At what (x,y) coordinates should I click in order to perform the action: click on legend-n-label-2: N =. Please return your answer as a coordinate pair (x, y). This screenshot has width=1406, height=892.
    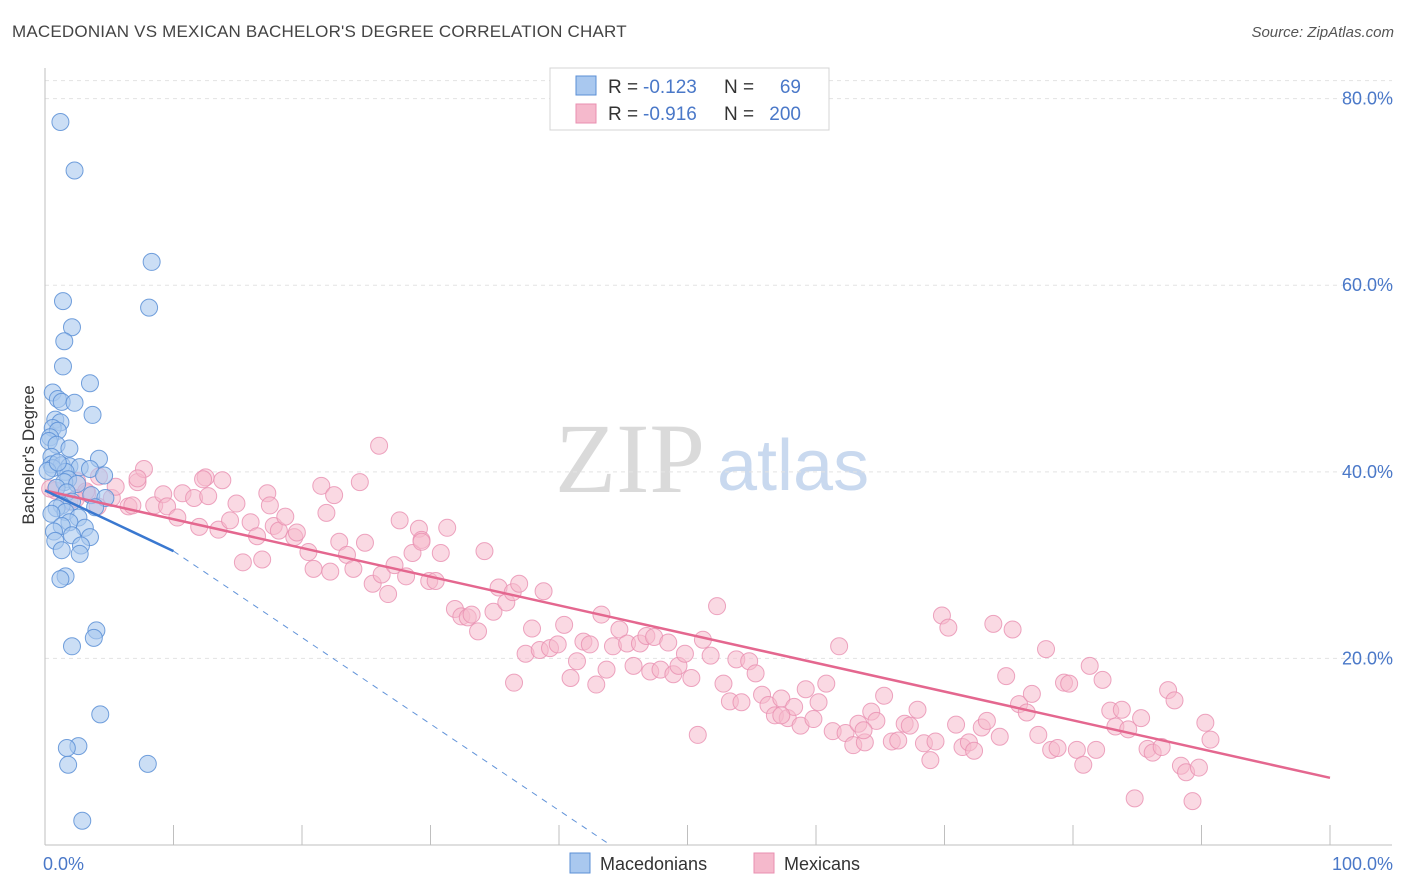
    Looking at the image, I should click on (739, 114).